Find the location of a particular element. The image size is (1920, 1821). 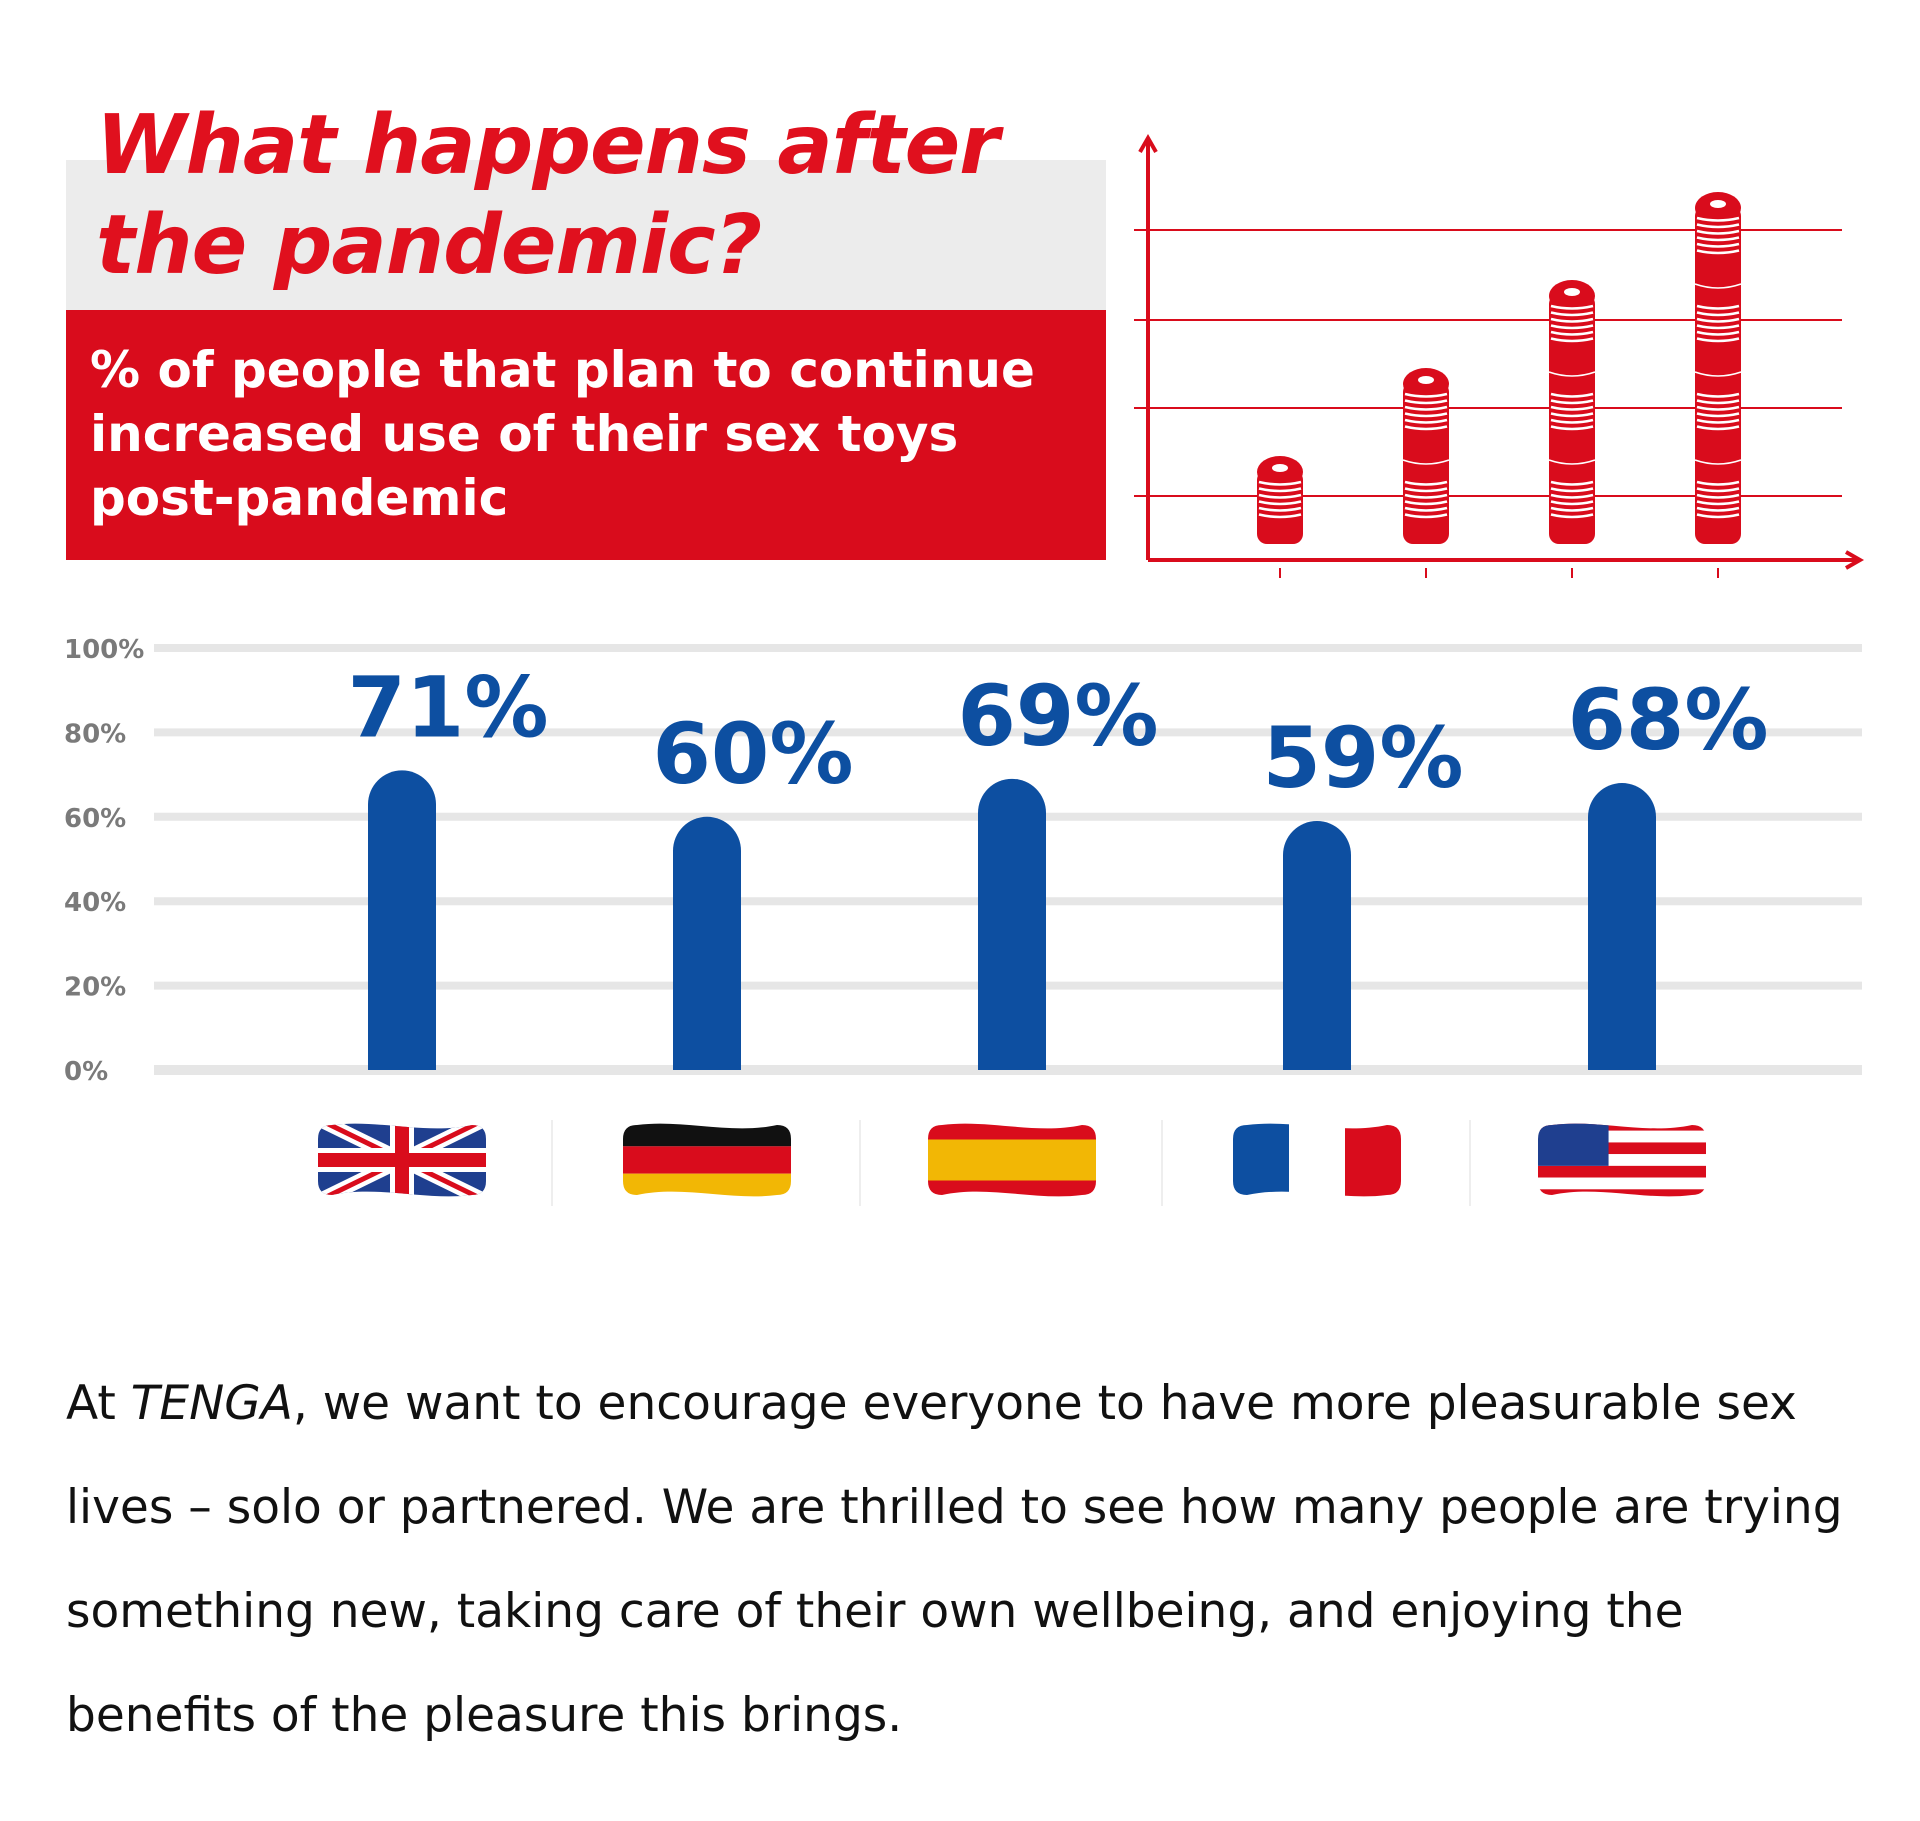

subtitle-panel is located at coordinates (586, 435).